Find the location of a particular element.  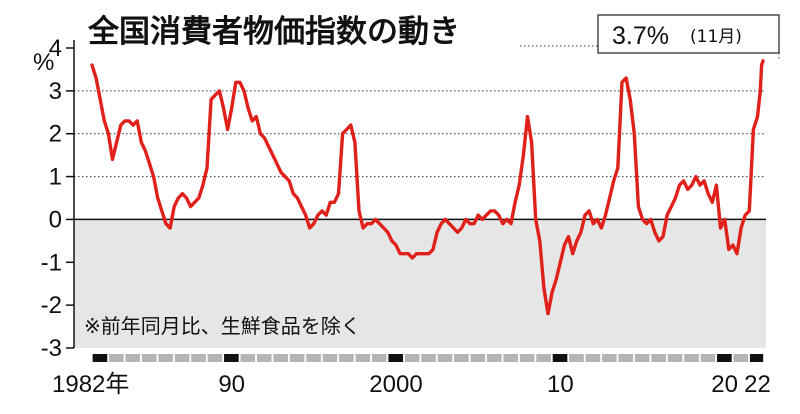

x-tick-label: 10 is located at coordinates (560, 384).